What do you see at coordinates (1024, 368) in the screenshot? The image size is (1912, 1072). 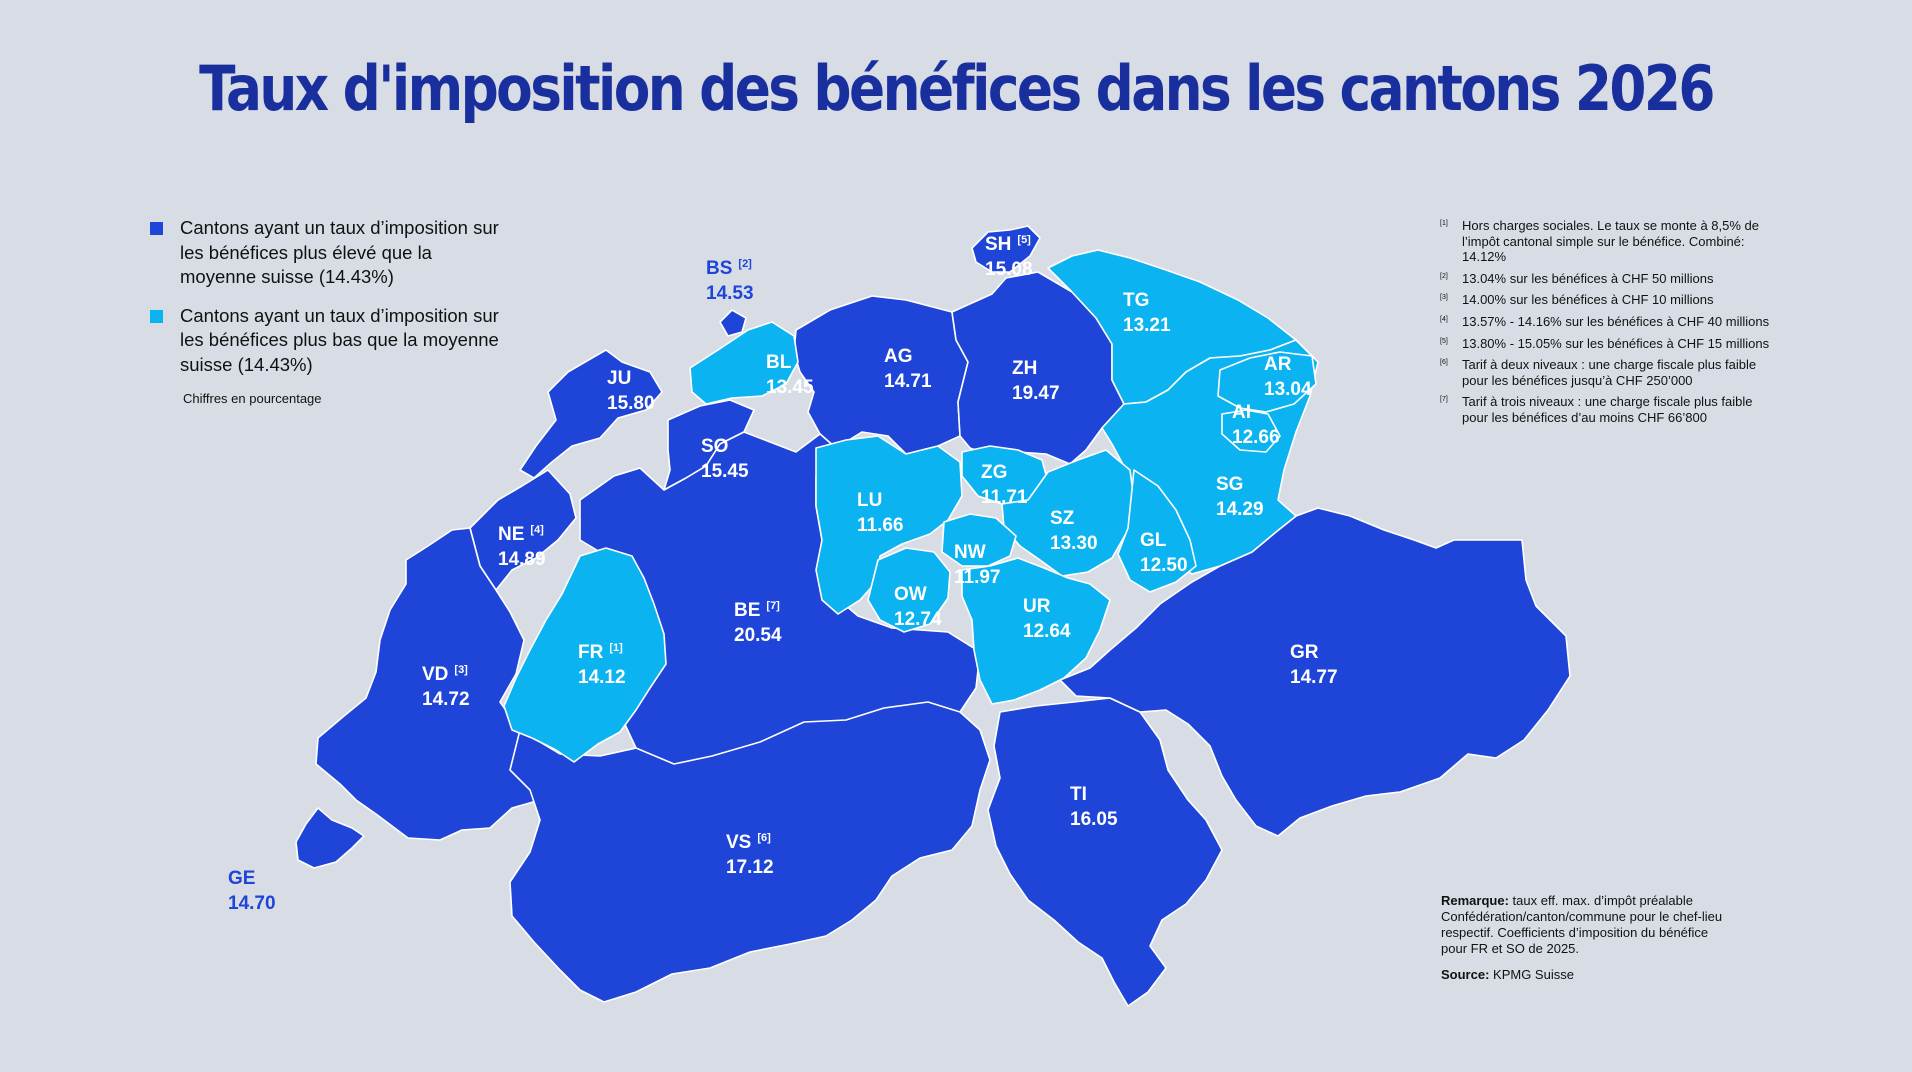 I see `canton-code: ZH` at bounding box center [1024, 368].